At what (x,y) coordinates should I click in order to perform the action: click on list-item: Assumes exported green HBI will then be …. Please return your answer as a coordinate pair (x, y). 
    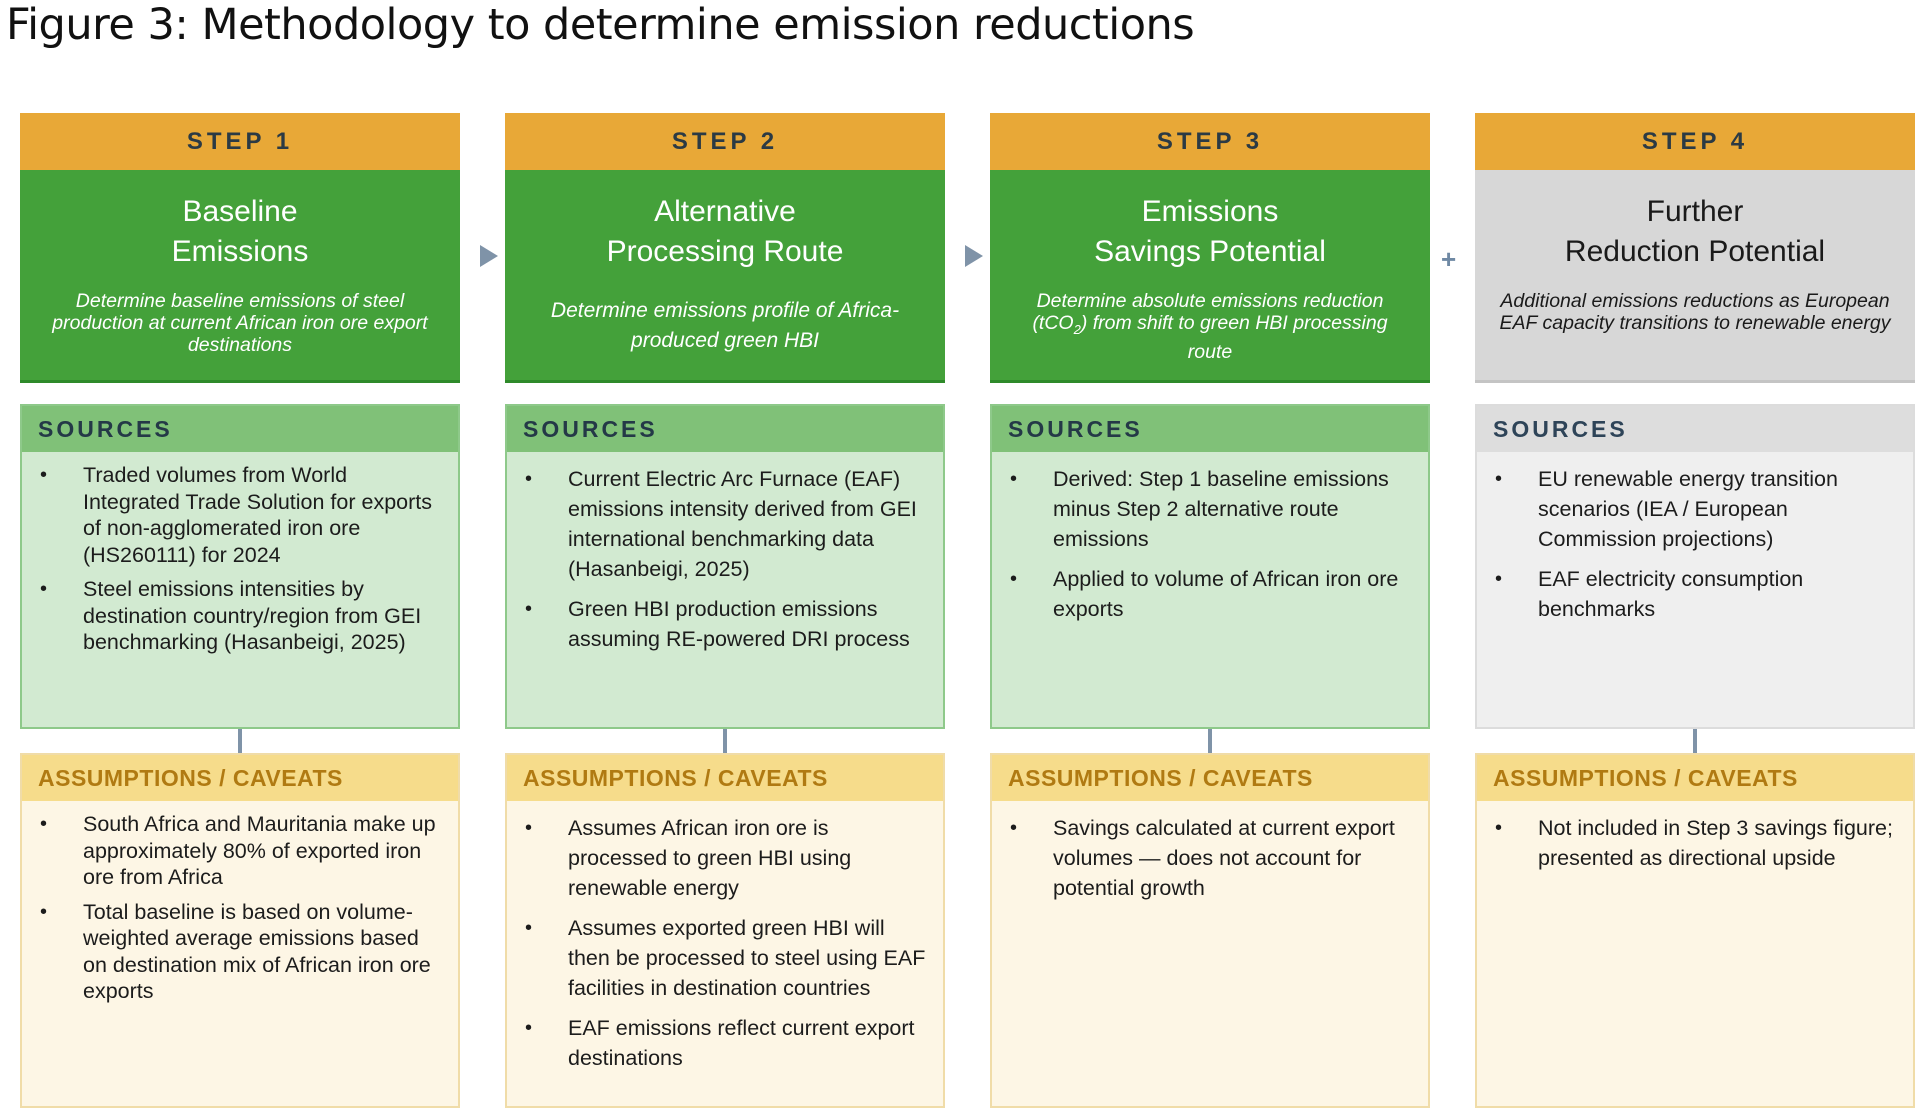
    Looking at the image, I should click on (717, 958).